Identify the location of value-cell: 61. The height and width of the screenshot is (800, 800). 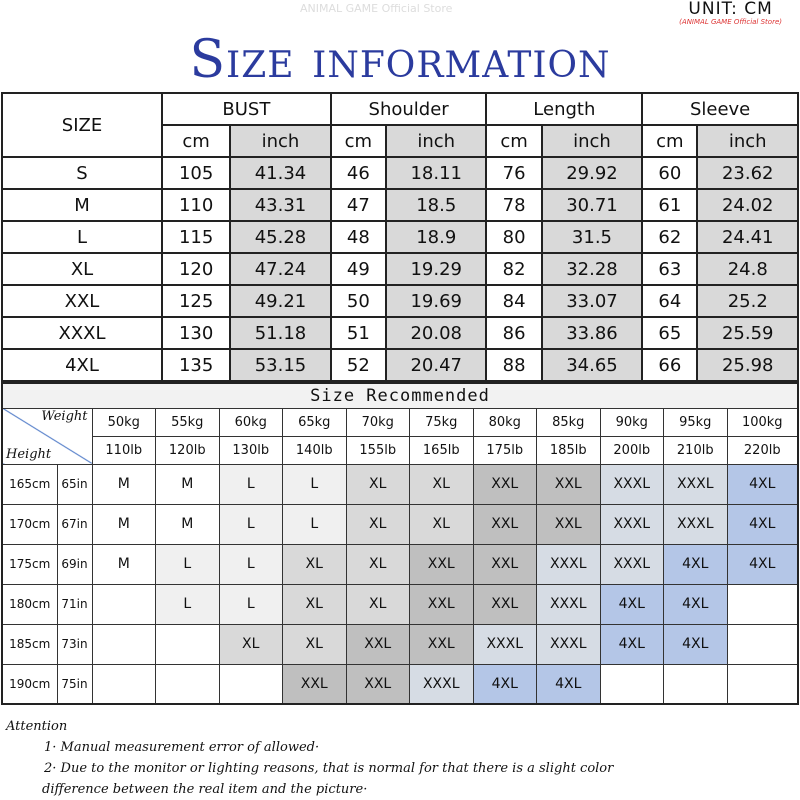
(670, 205).